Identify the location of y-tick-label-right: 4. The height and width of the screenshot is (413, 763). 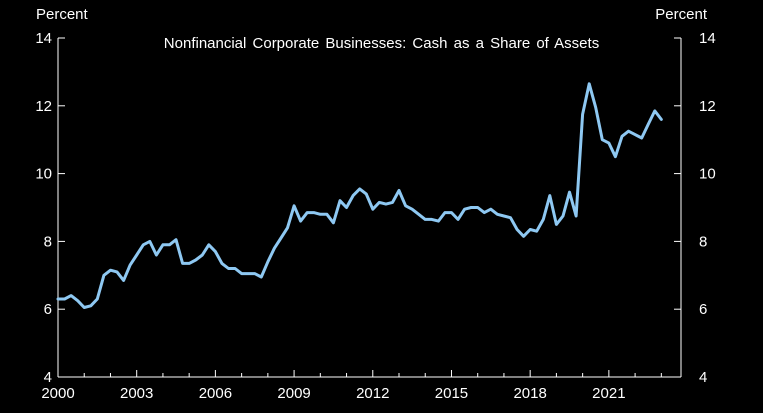
(703, 377).